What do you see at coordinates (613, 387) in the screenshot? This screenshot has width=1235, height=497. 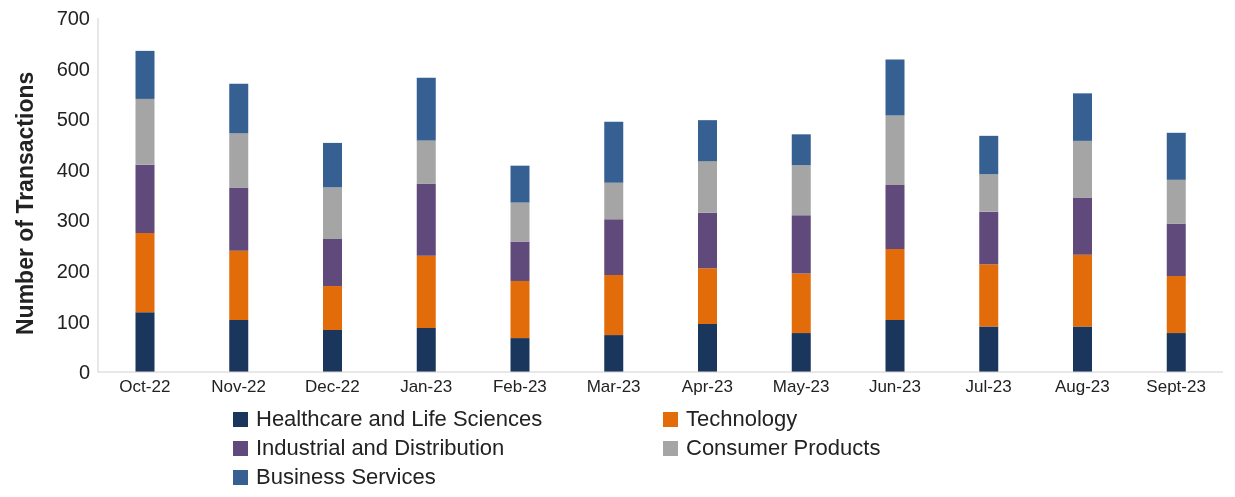 I see `x-tick-label: Mar-23` at bounding box center [613, 387].